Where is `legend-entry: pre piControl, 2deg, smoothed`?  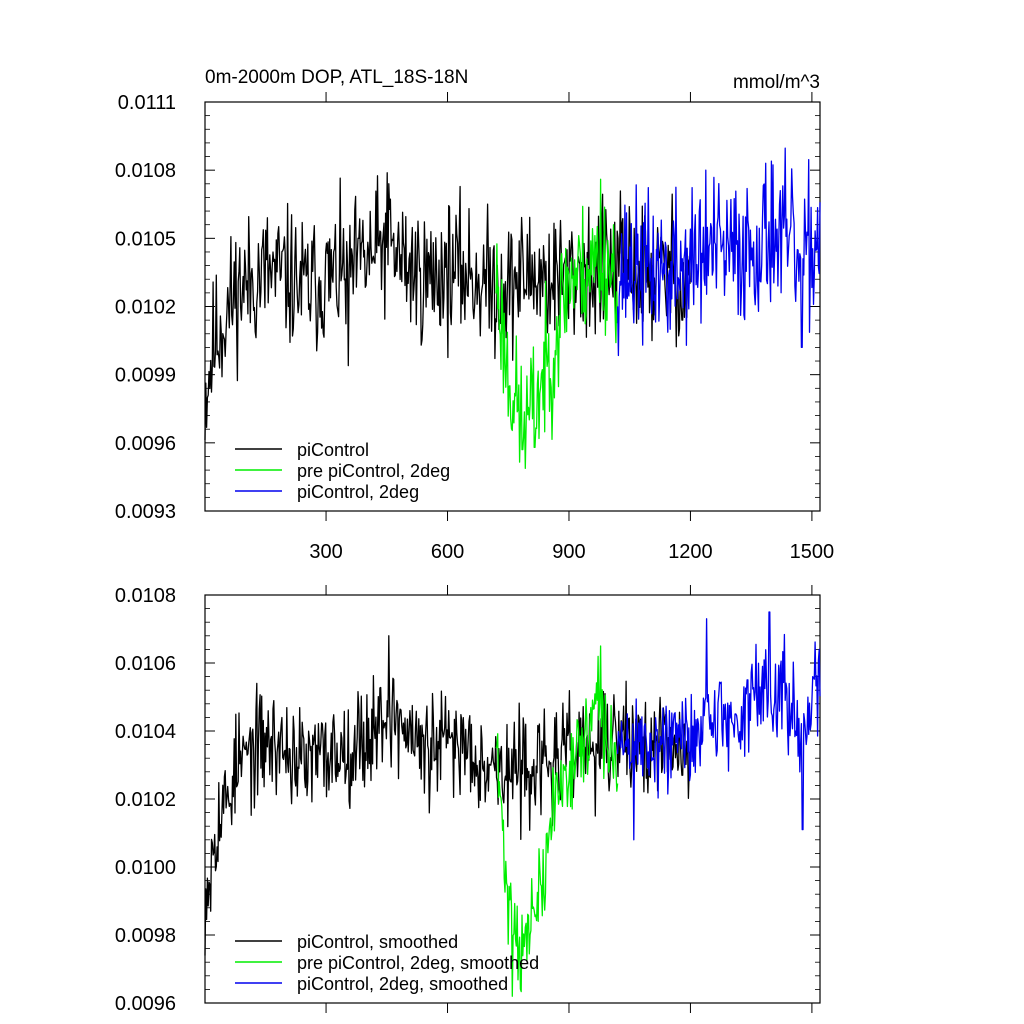
legend-entry: pre piControl, 2deg, smoothed is located at coordinates (387, 963).